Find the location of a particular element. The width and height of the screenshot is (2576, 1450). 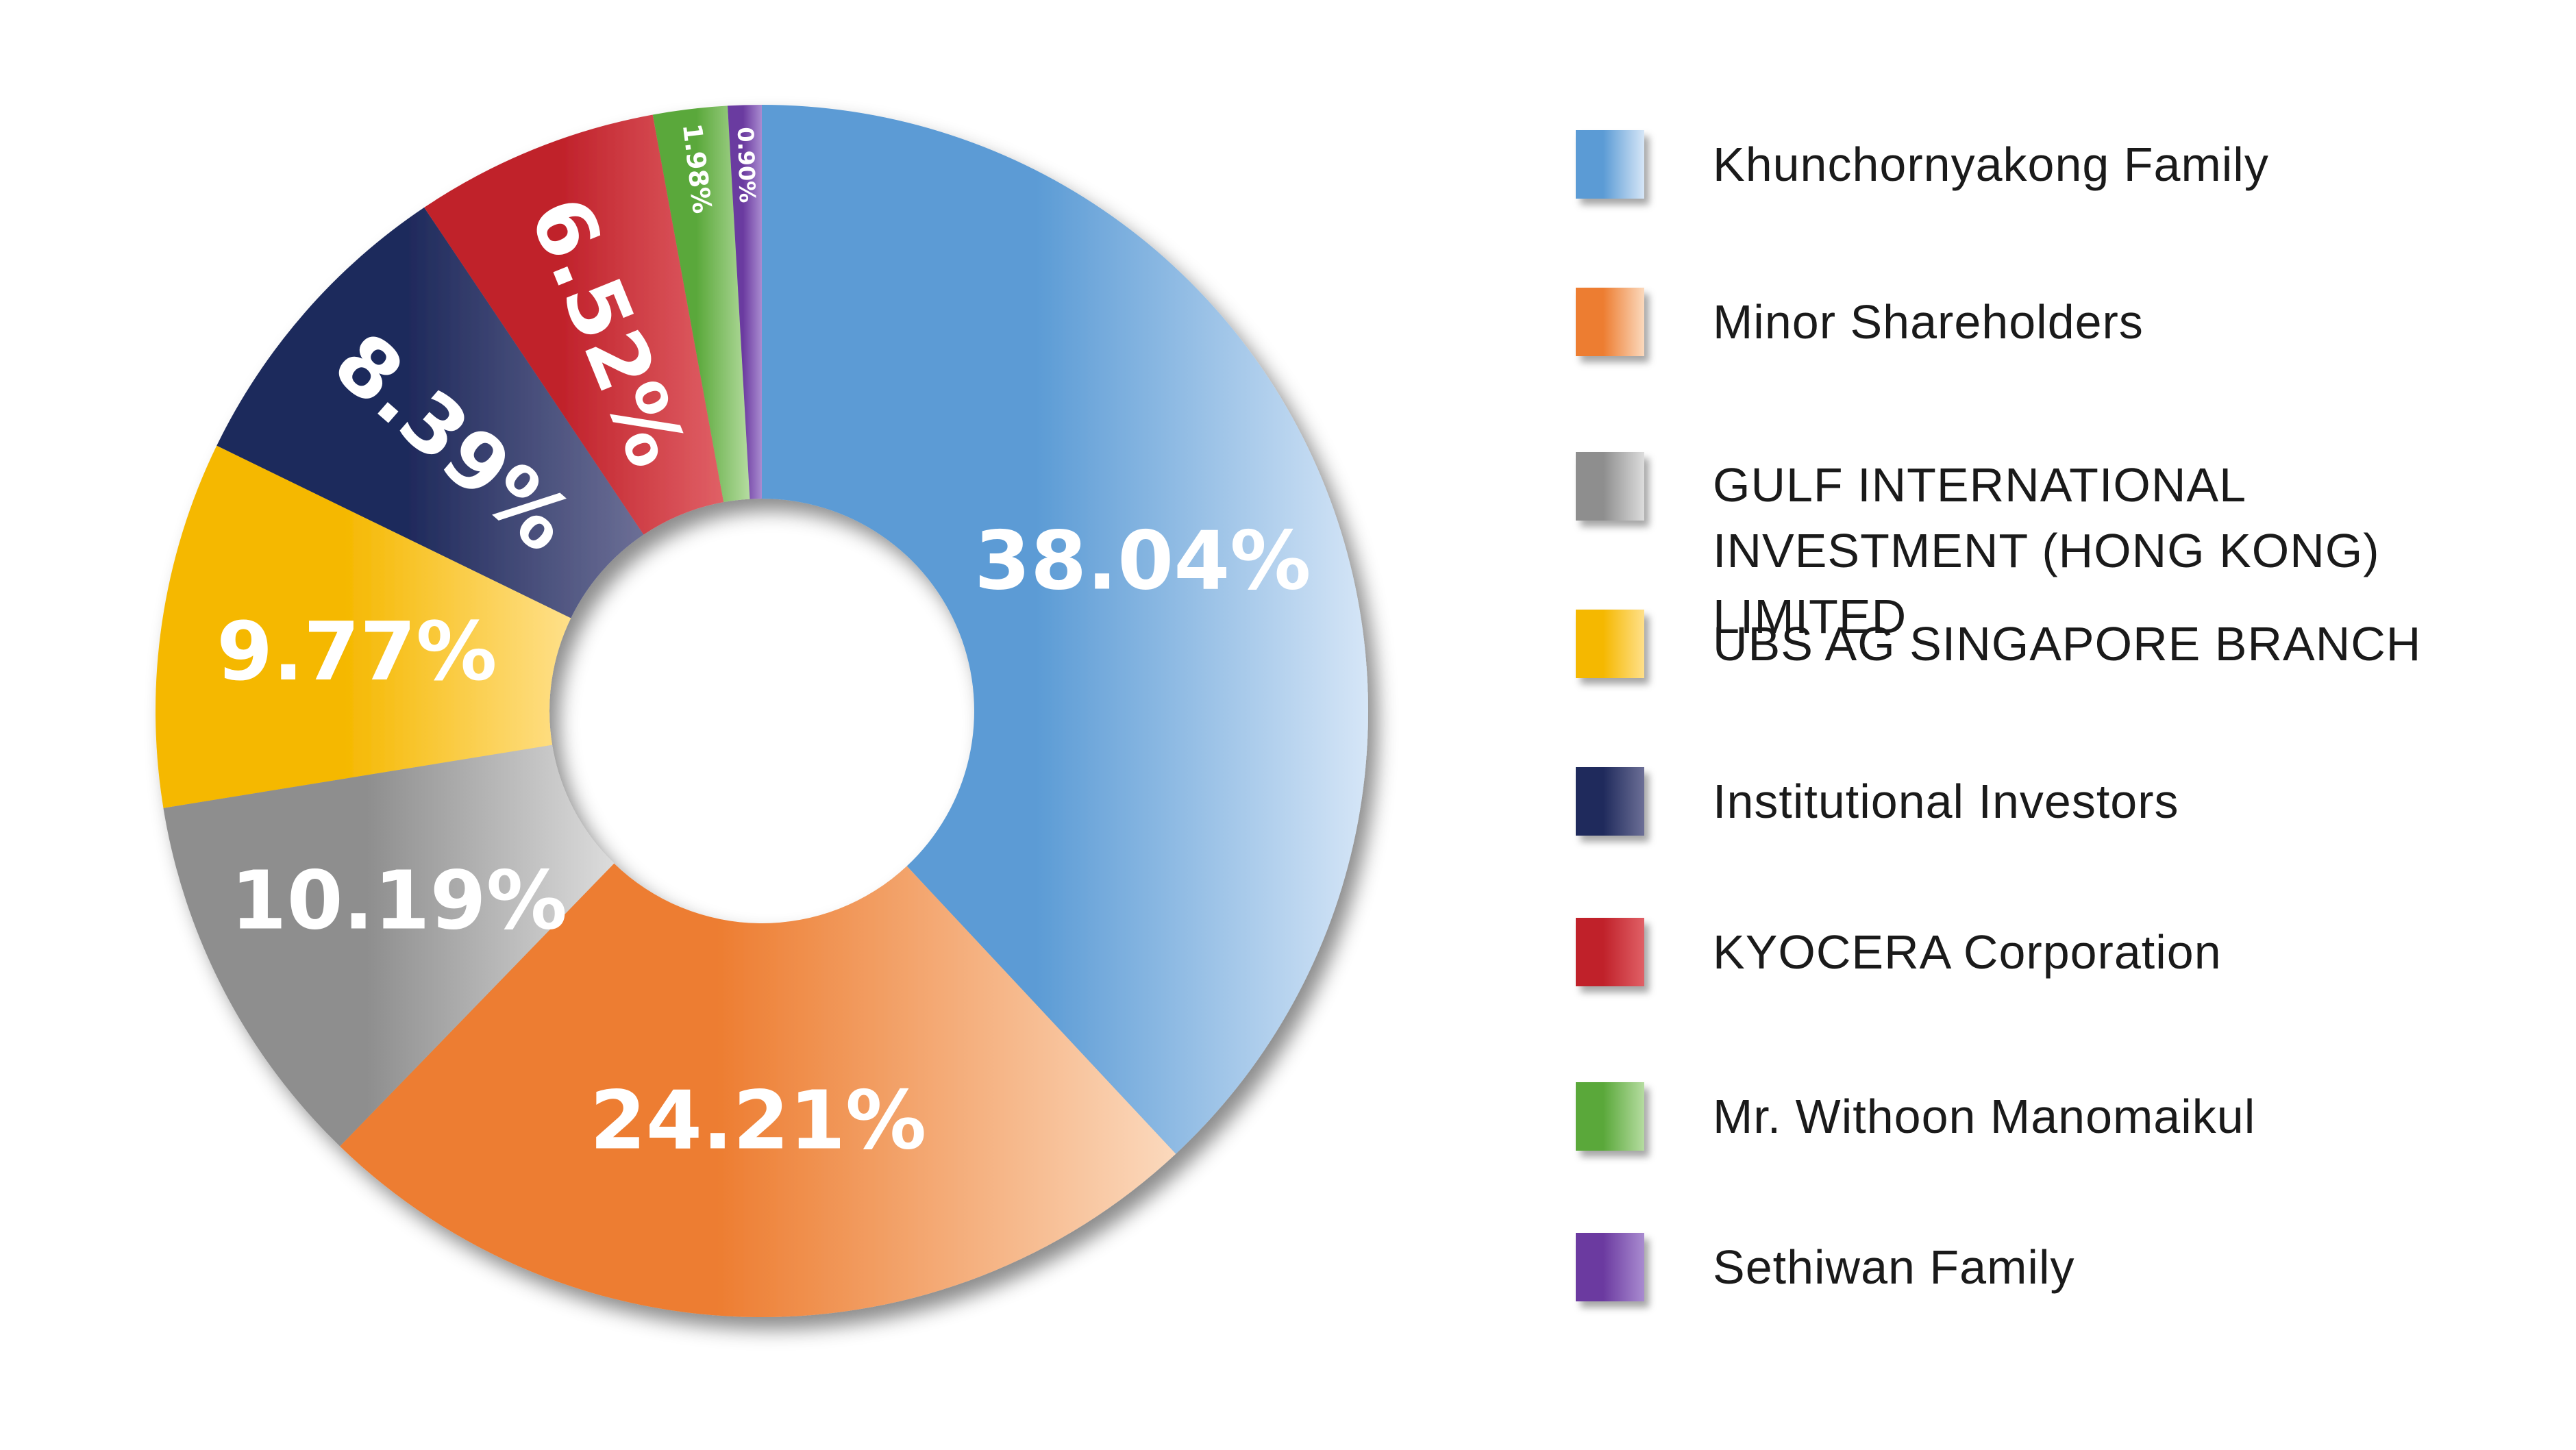

legend-label-line: Sethiwan Family is located at coordinates (1894, 1267).